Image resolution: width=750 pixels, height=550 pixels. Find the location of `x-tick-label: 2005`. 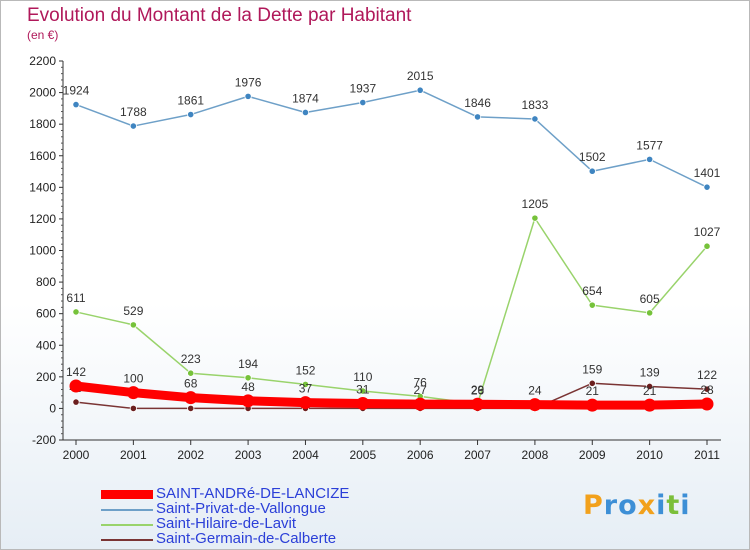

x-tick-label: 2005 is located at coordinates (362, 455).